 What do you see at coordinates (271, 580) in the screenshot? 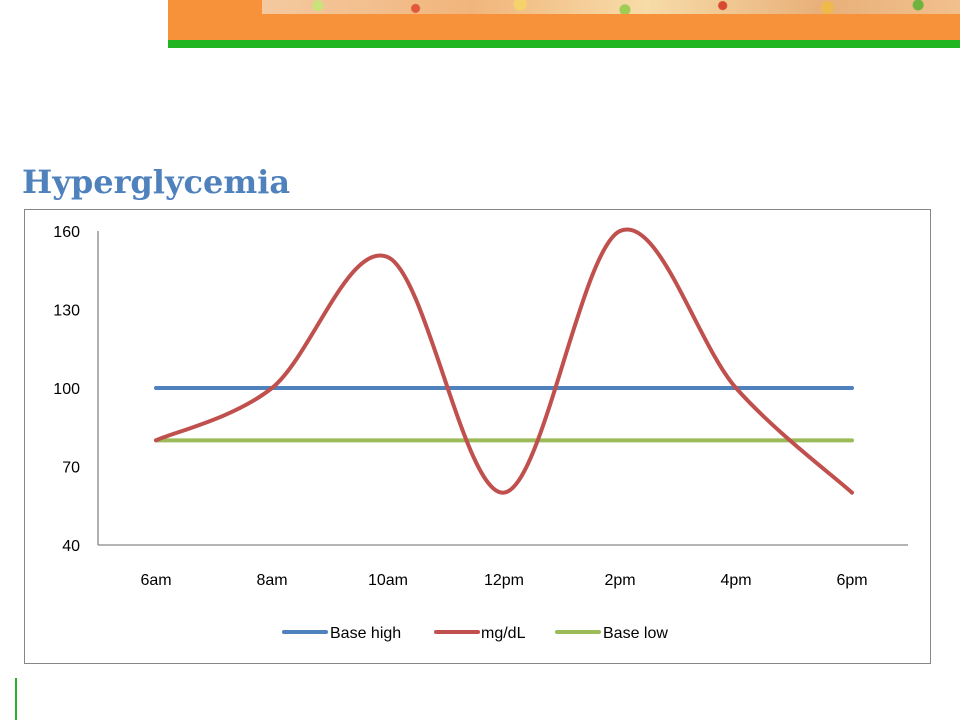
I see `x-tick-label: 8am` at bounding box center [271, 580].